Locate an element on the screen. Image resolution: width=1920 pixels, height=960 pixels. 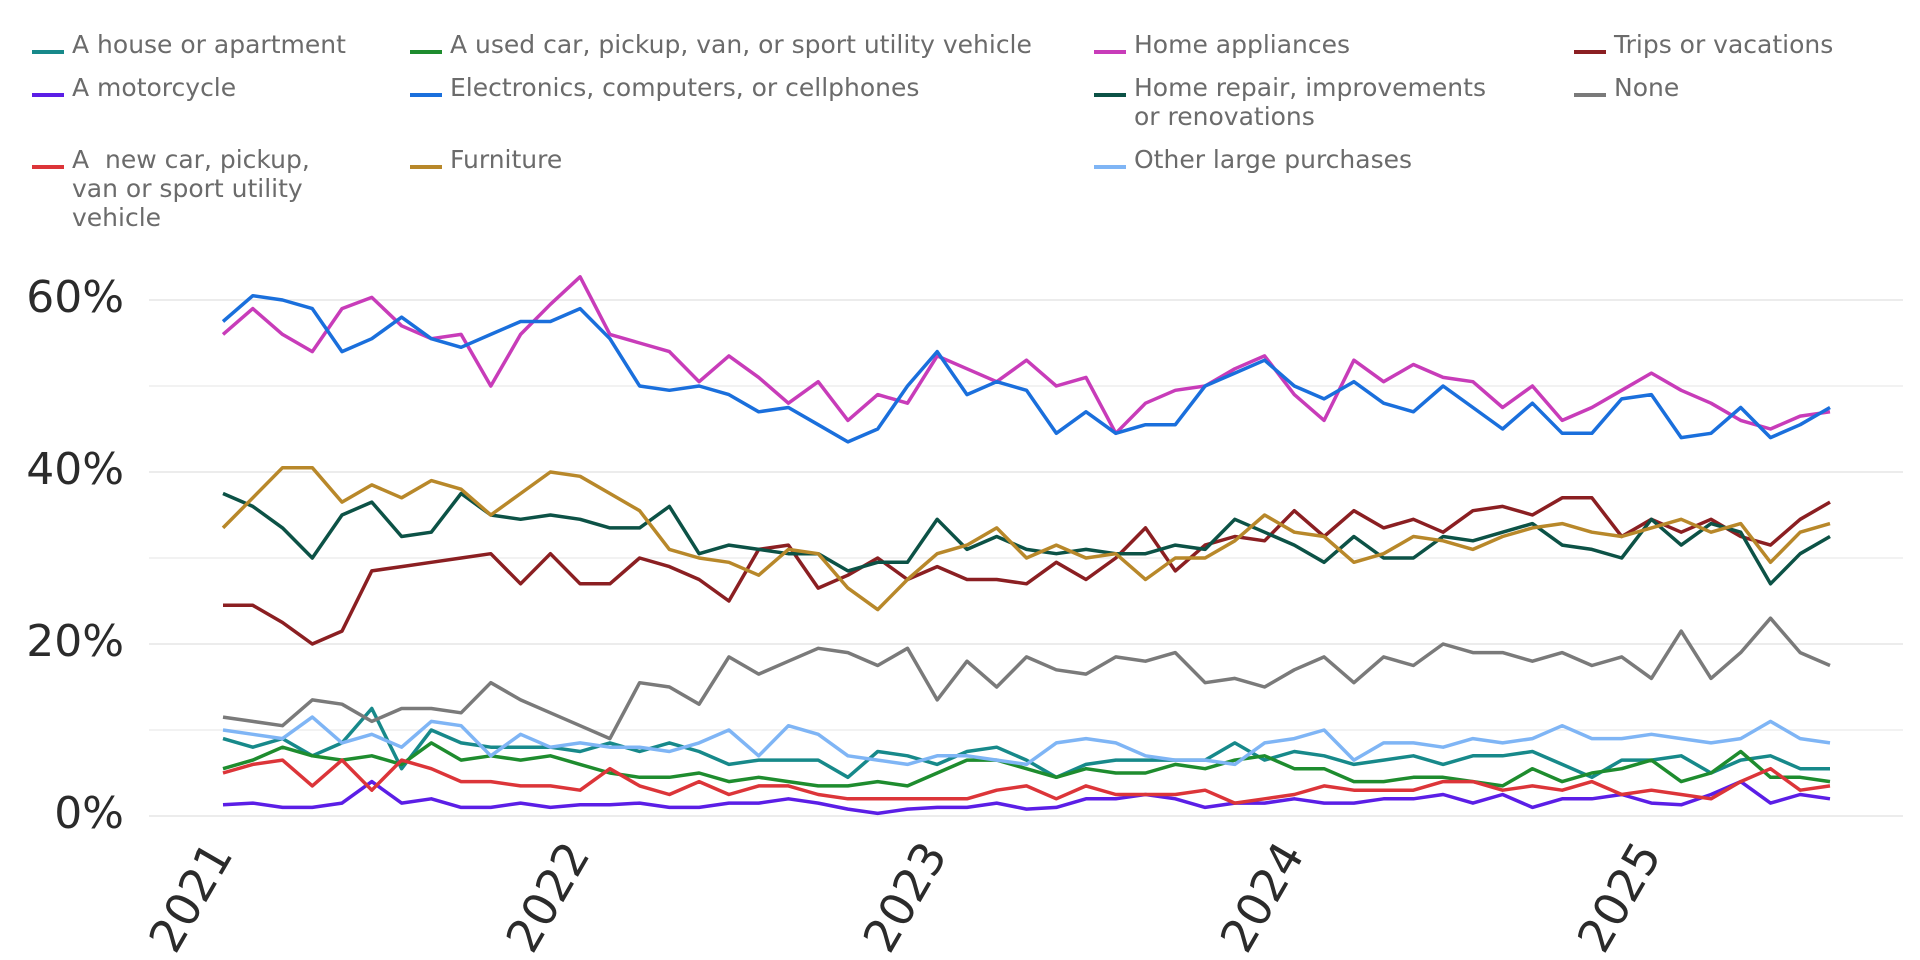
legend-item: A motorcycle is located at coordinates (221, 102).